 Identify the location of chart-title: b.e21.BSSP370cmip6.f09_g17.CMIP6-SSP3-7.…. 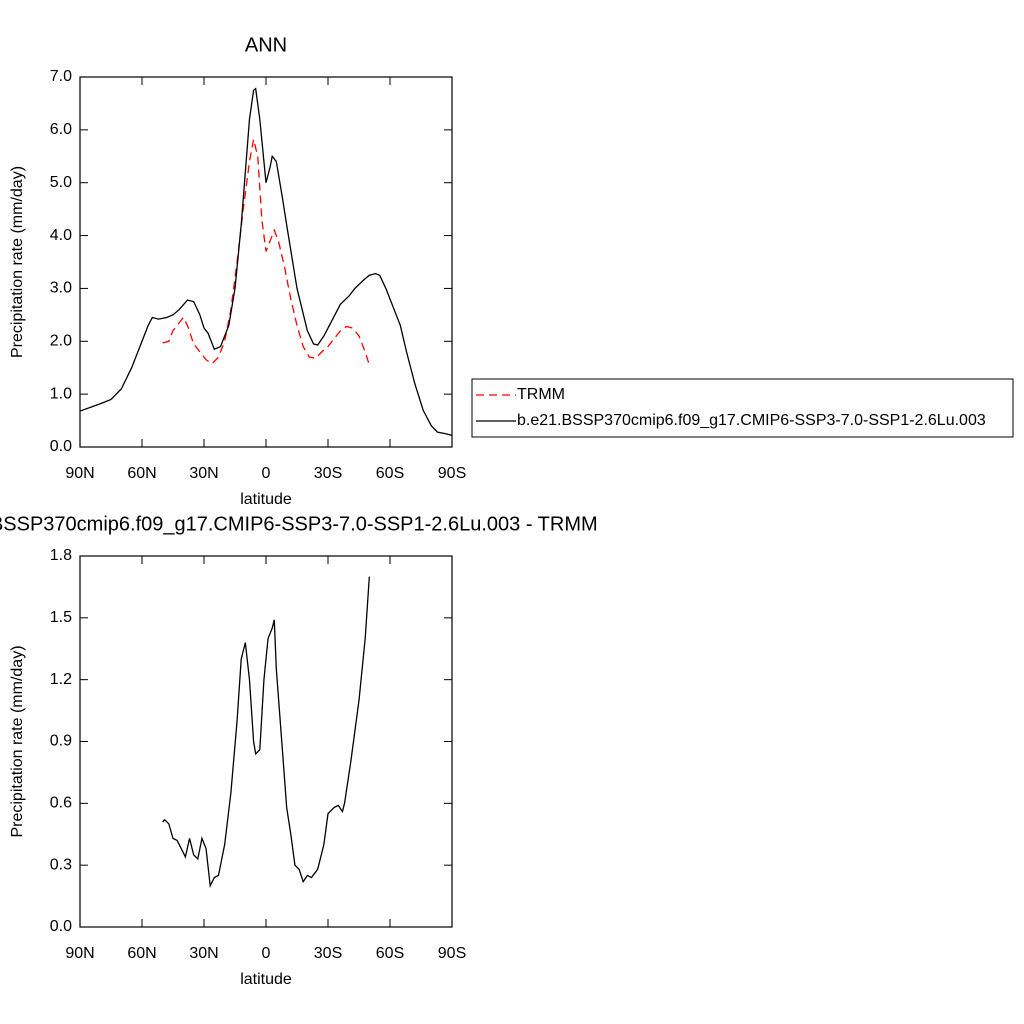
(299, 524).